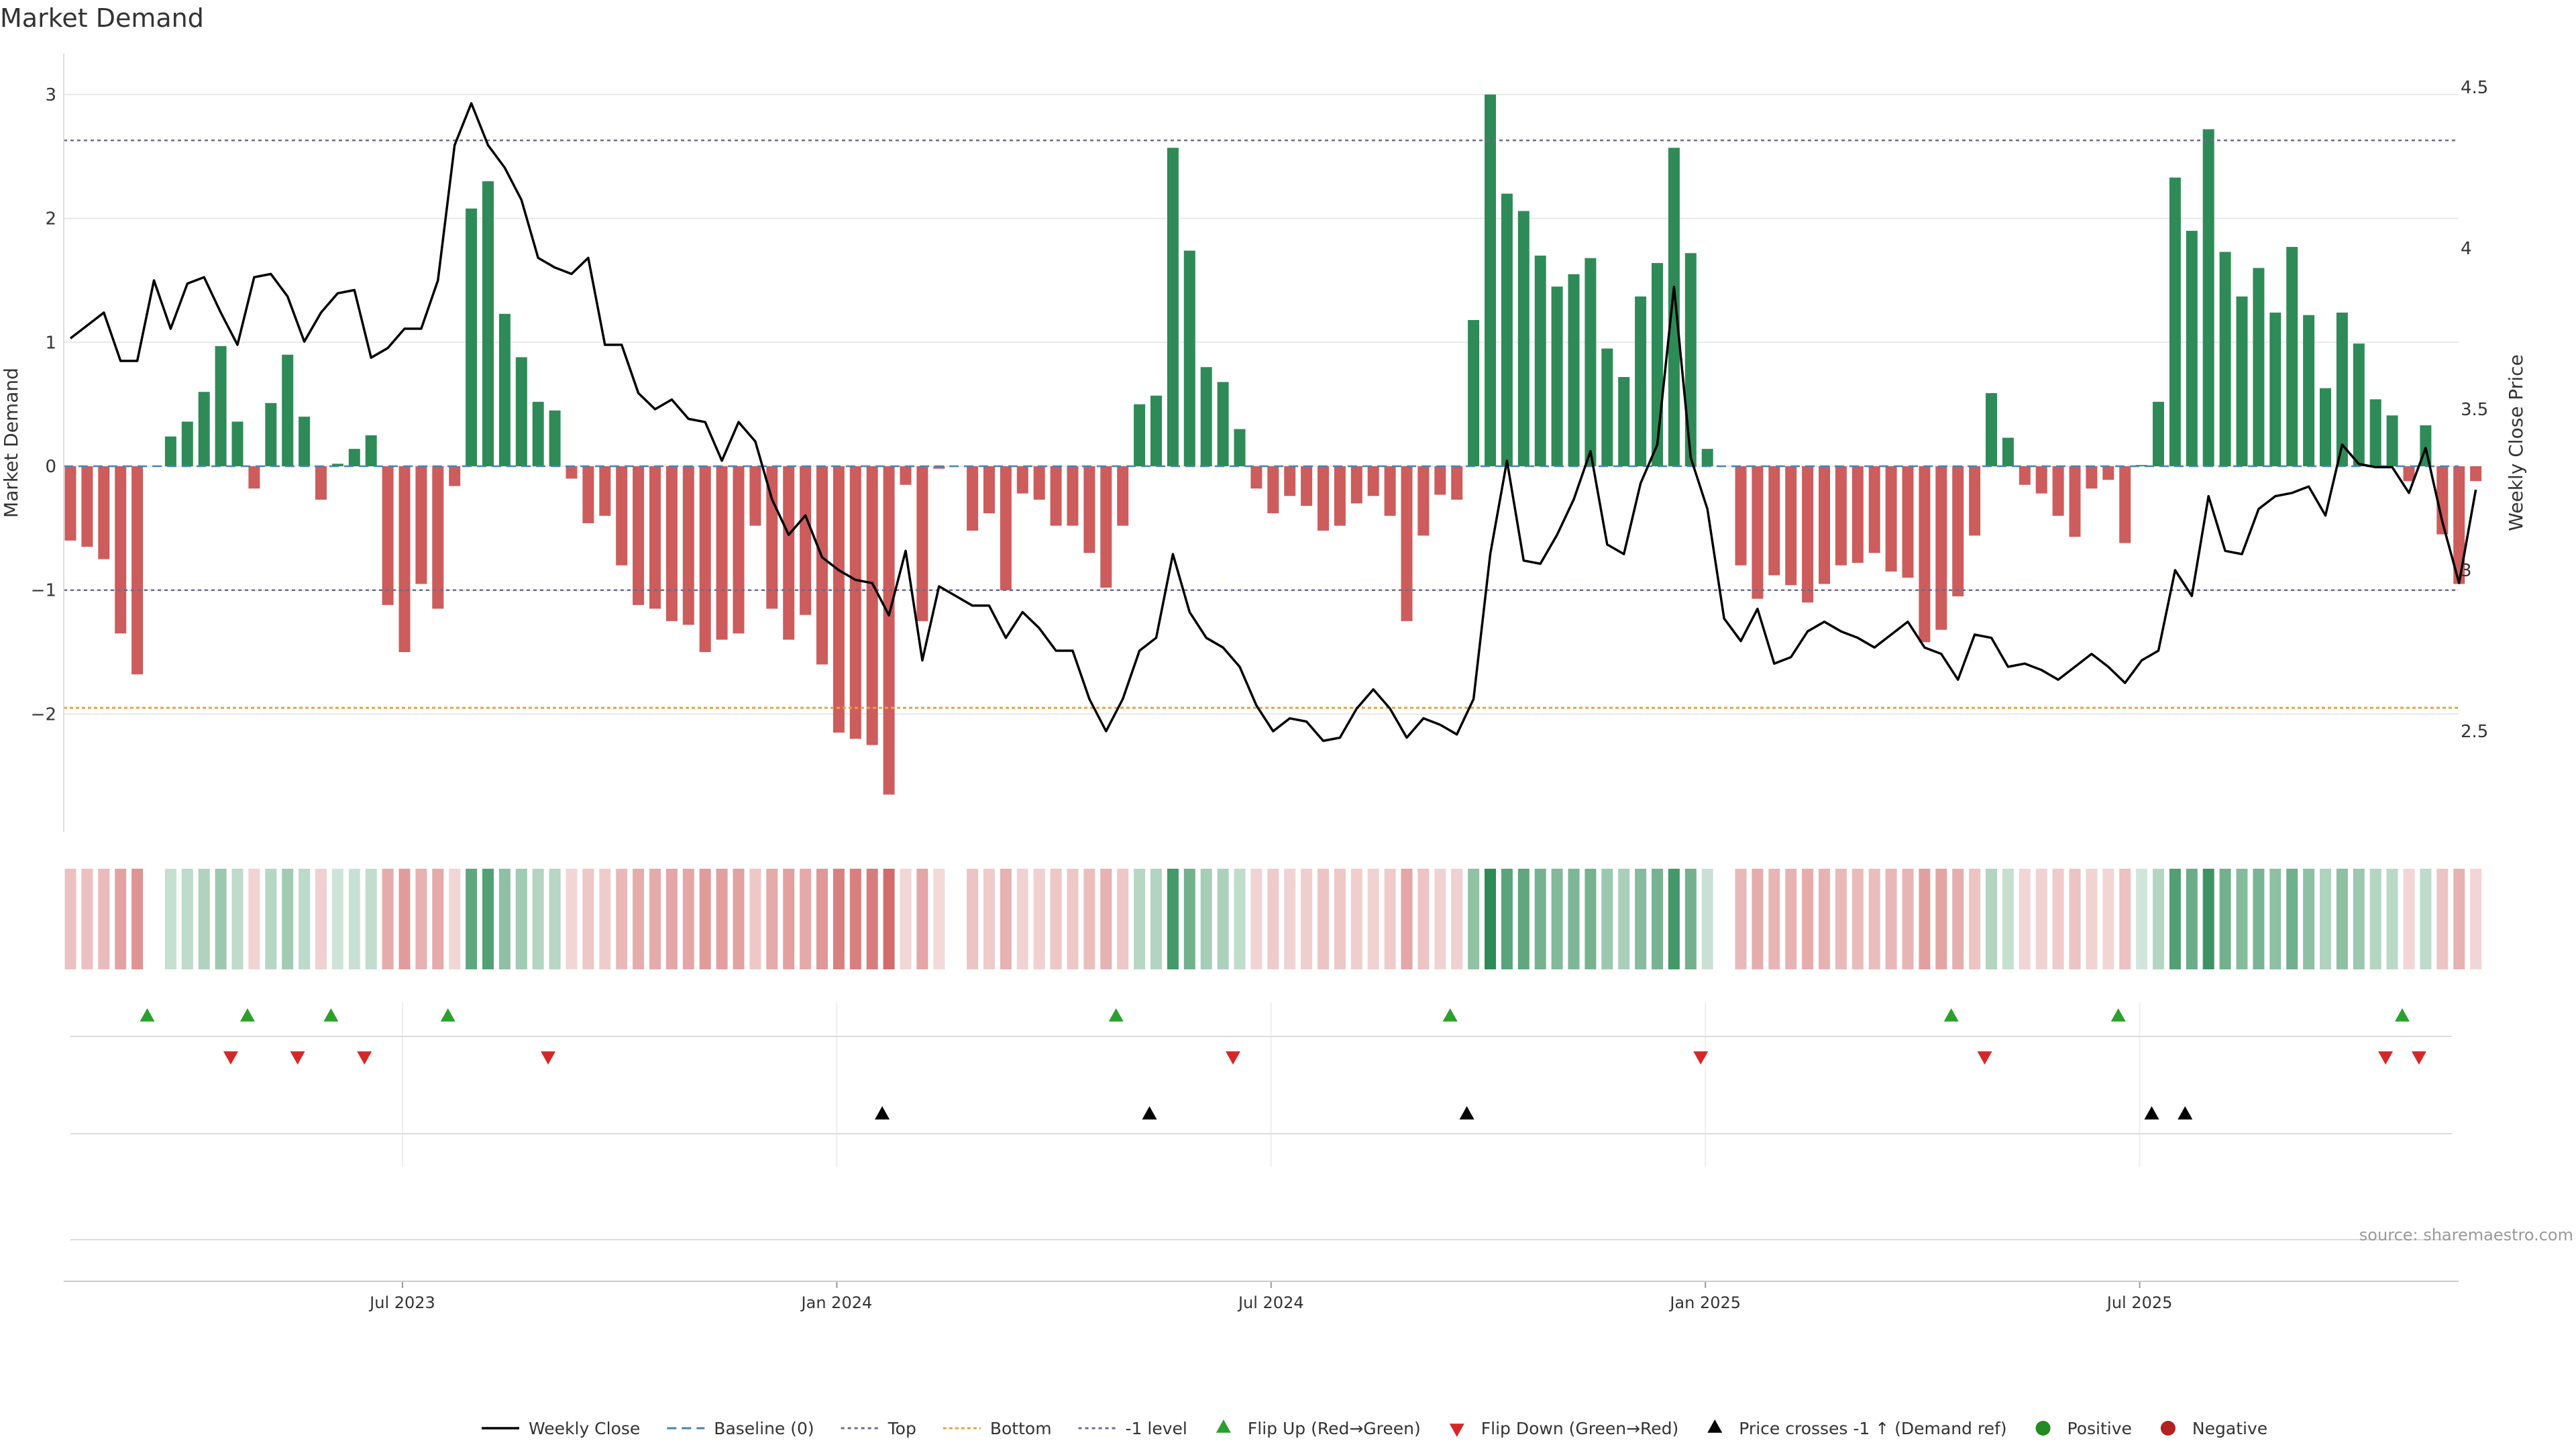  I want to click on x-tick-label: Jan 2025, so click(1704, 1302).